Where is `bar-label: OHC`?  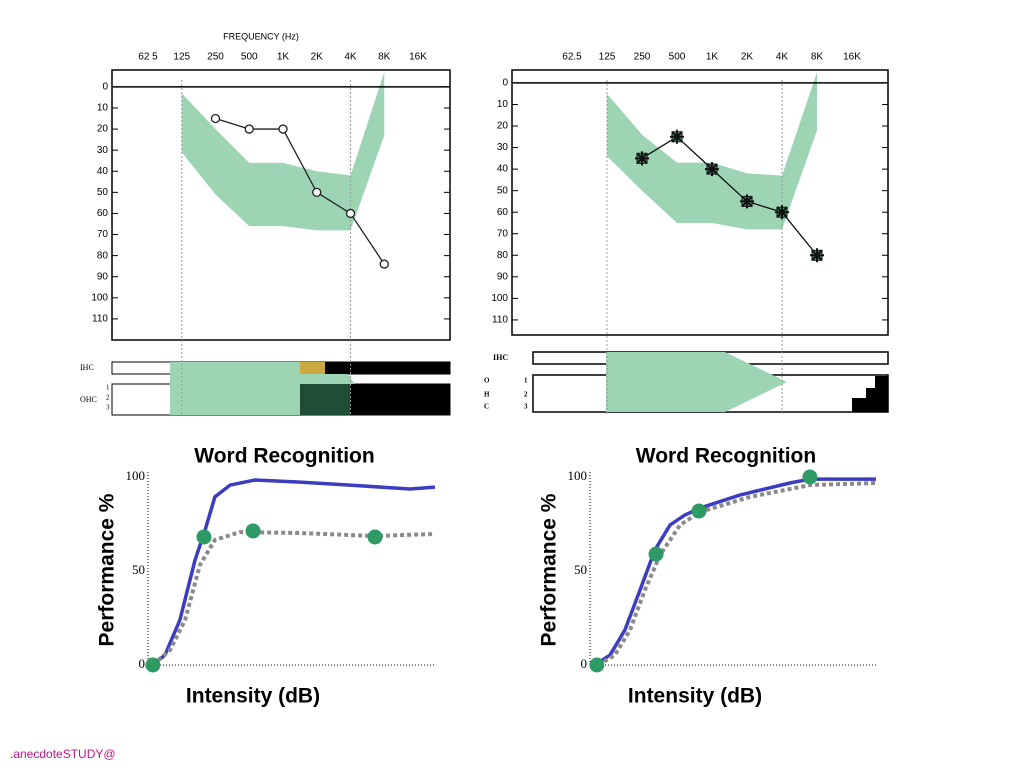
bar-label: OHC is located at coordinates (88, 399).